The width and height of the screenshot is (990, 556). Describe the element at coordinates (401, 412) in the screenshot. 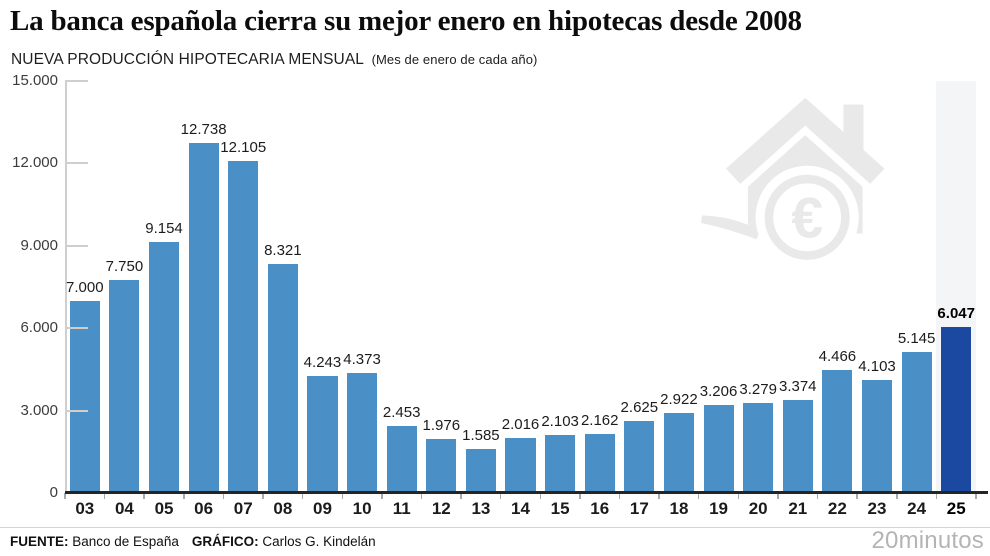

I see `bar-value-label: 2.453` at that location.